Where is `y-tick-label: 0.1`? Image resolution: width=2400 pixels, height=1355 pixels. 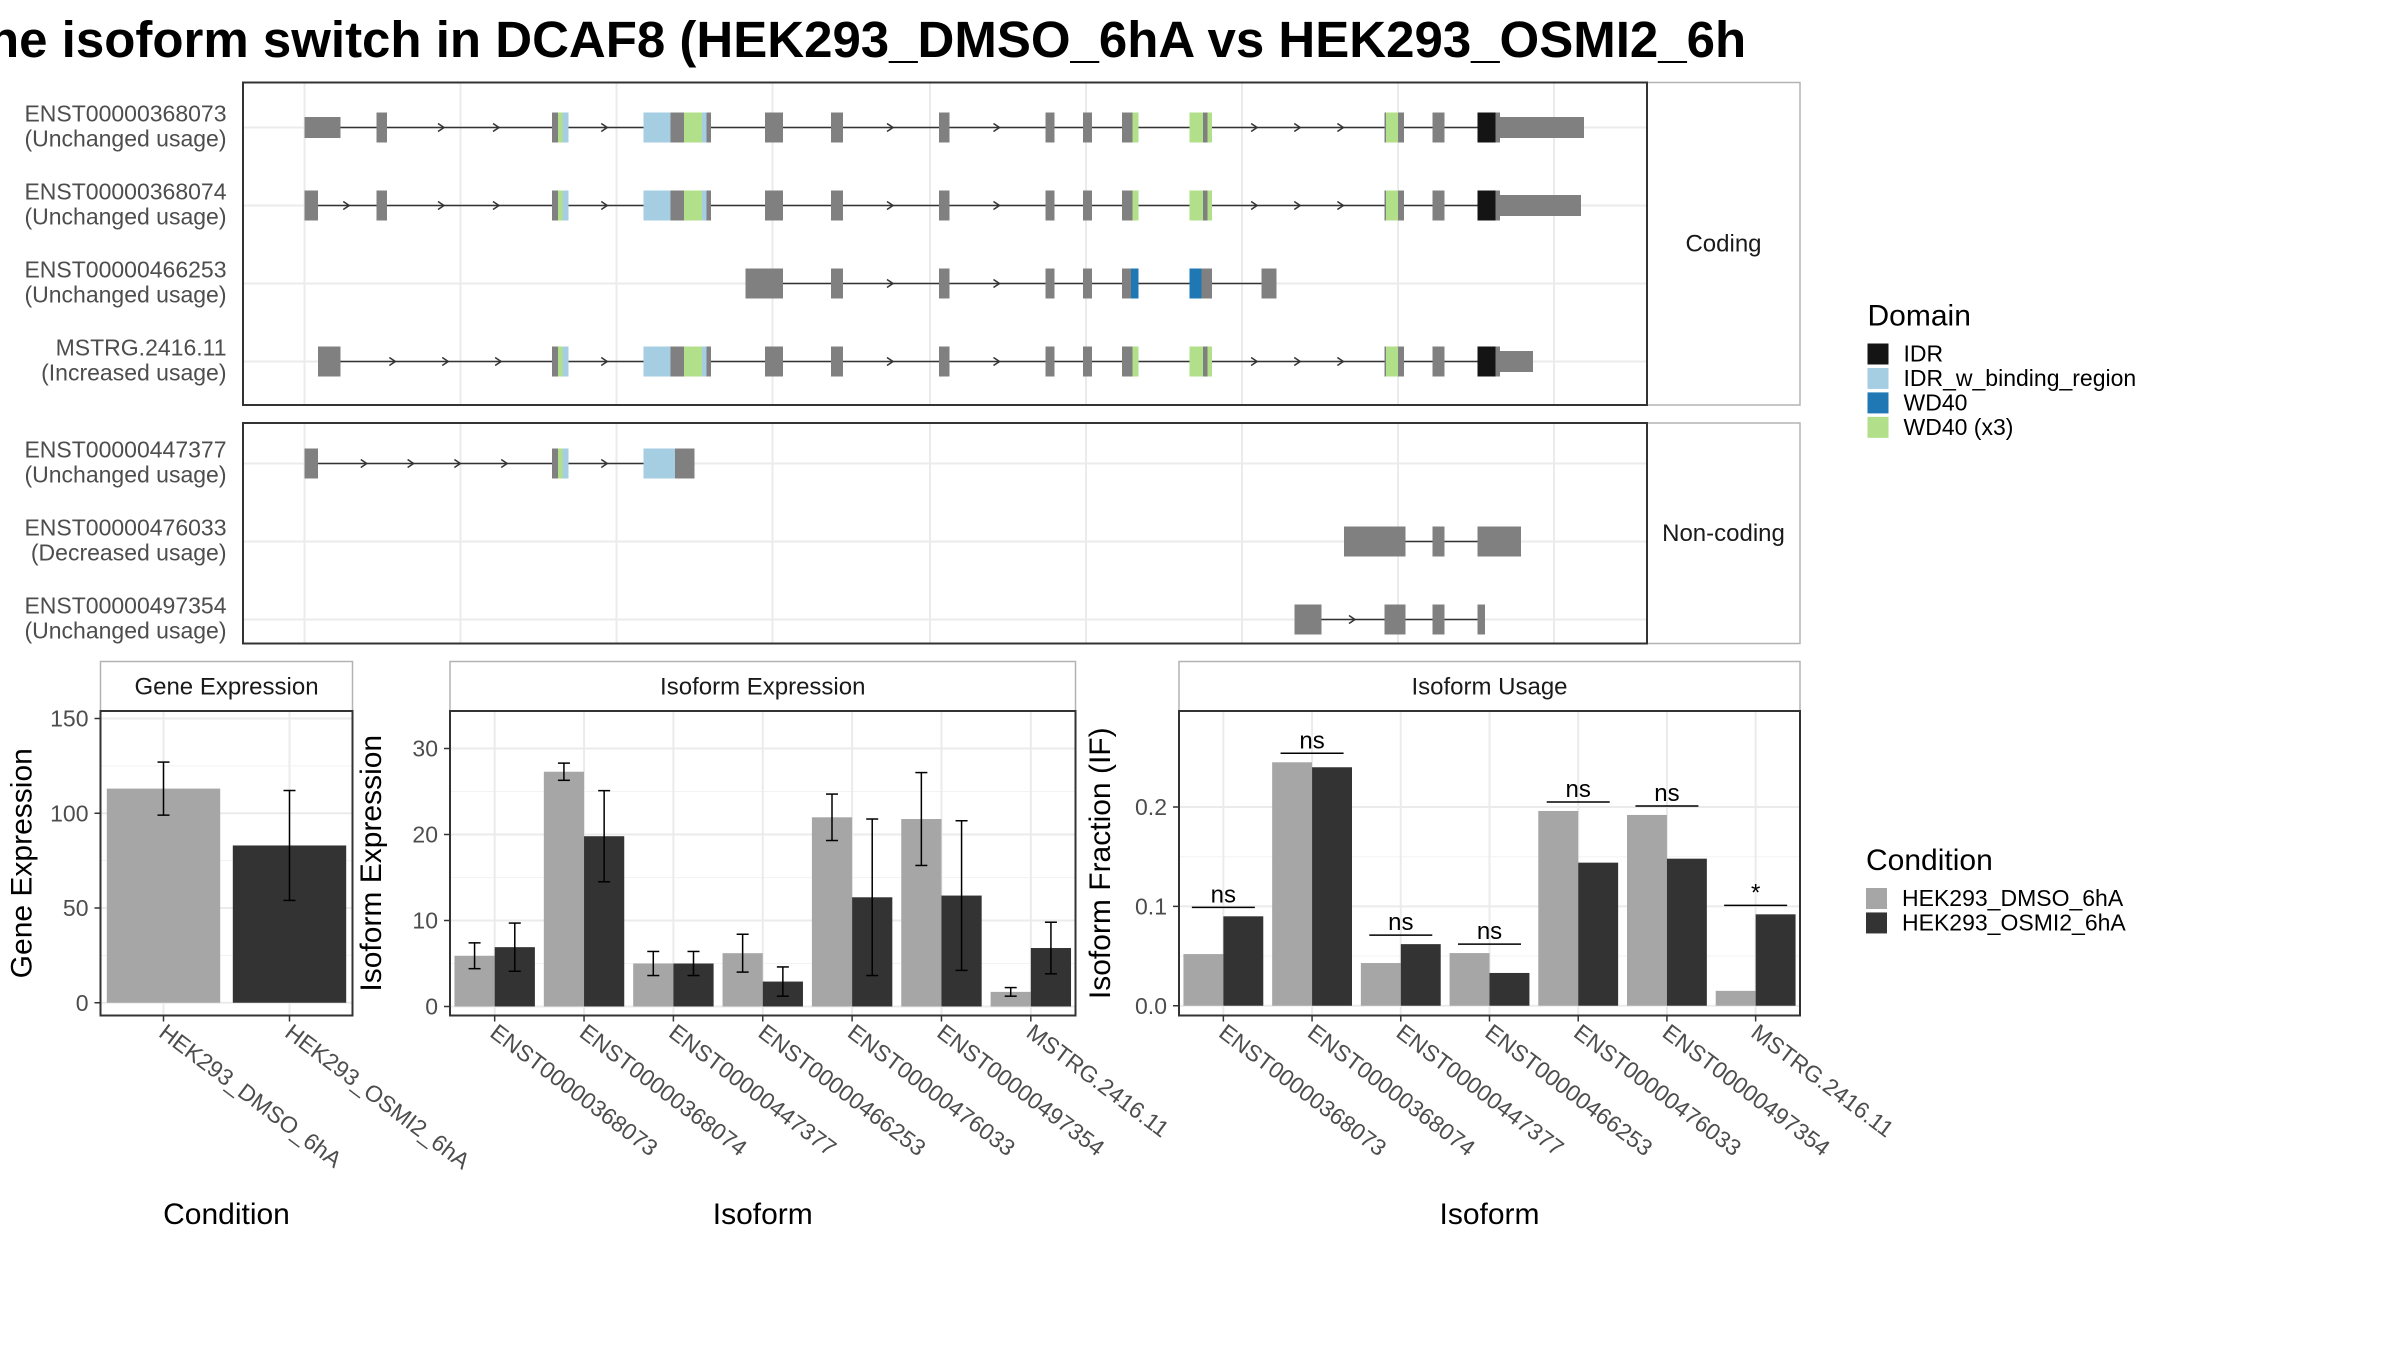 y-tick-label: 0.1 is located at coordinates (1151, 906).